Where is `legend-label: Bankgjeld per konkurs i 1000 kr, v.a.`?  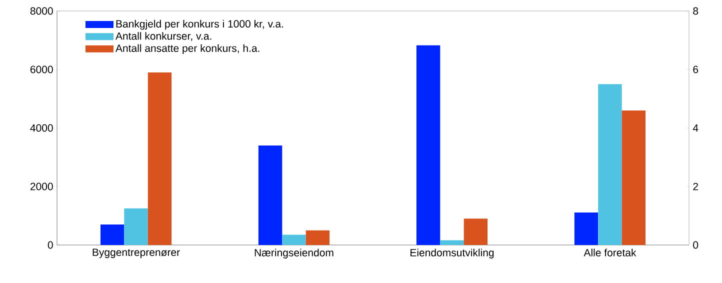 legend-label: Bankgjeld per konkurs i 1000 kr, v.a. is located at coordinates (199, 25).